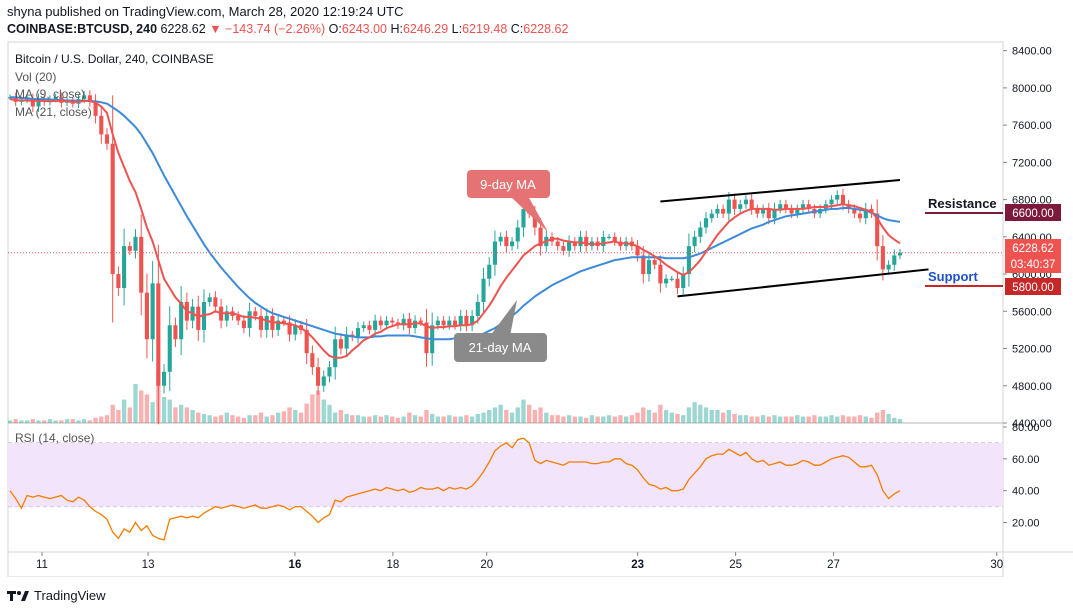  What do you see at coordinates (1033, 288) in the screenshot?
I see `support-price-text: 5800.00` at bounding box center [1033, 288].